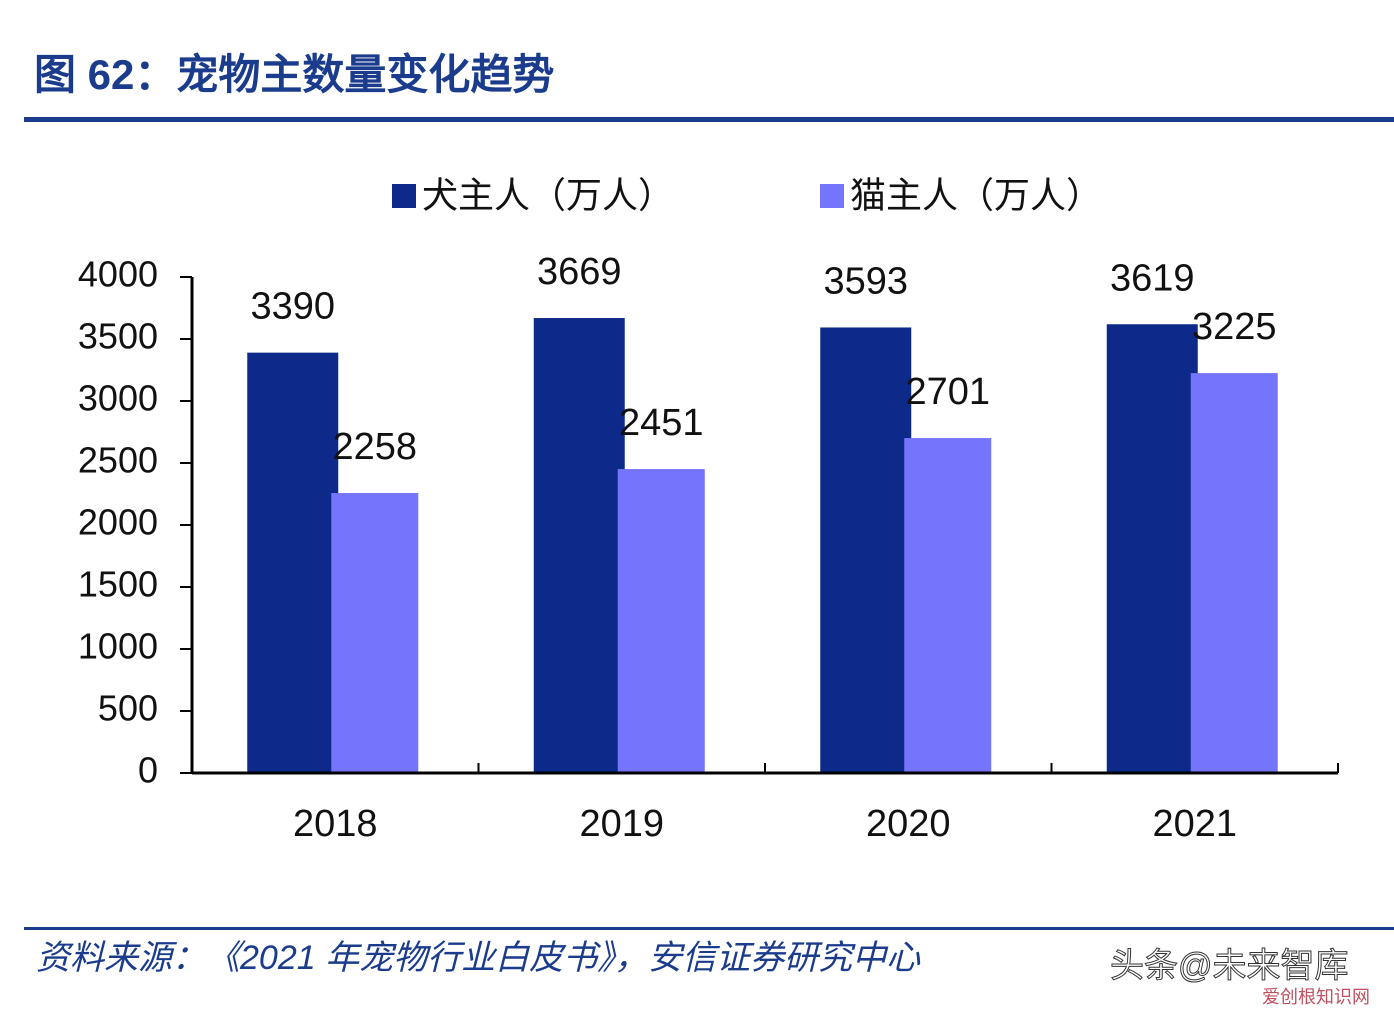 This screenshot has height=1014, width=1394. I want to click on y-tick-label: 1500, so click(118, 584).